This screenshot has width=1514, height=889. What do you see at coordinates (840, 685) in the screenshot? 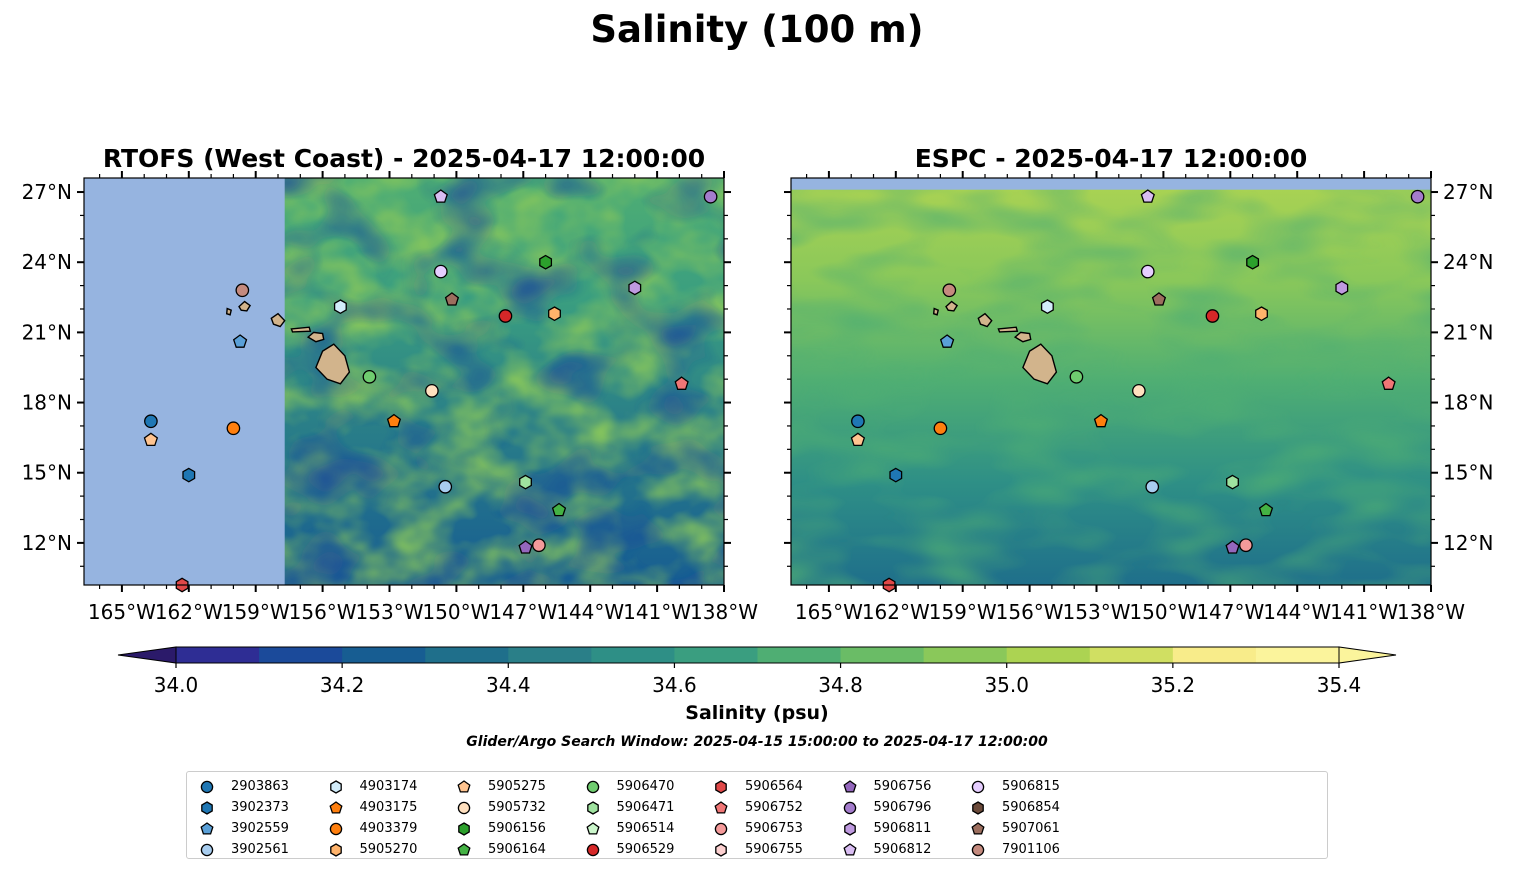
I see `colorbar-tick-label: 34.8` at bounding box center [840, 685].